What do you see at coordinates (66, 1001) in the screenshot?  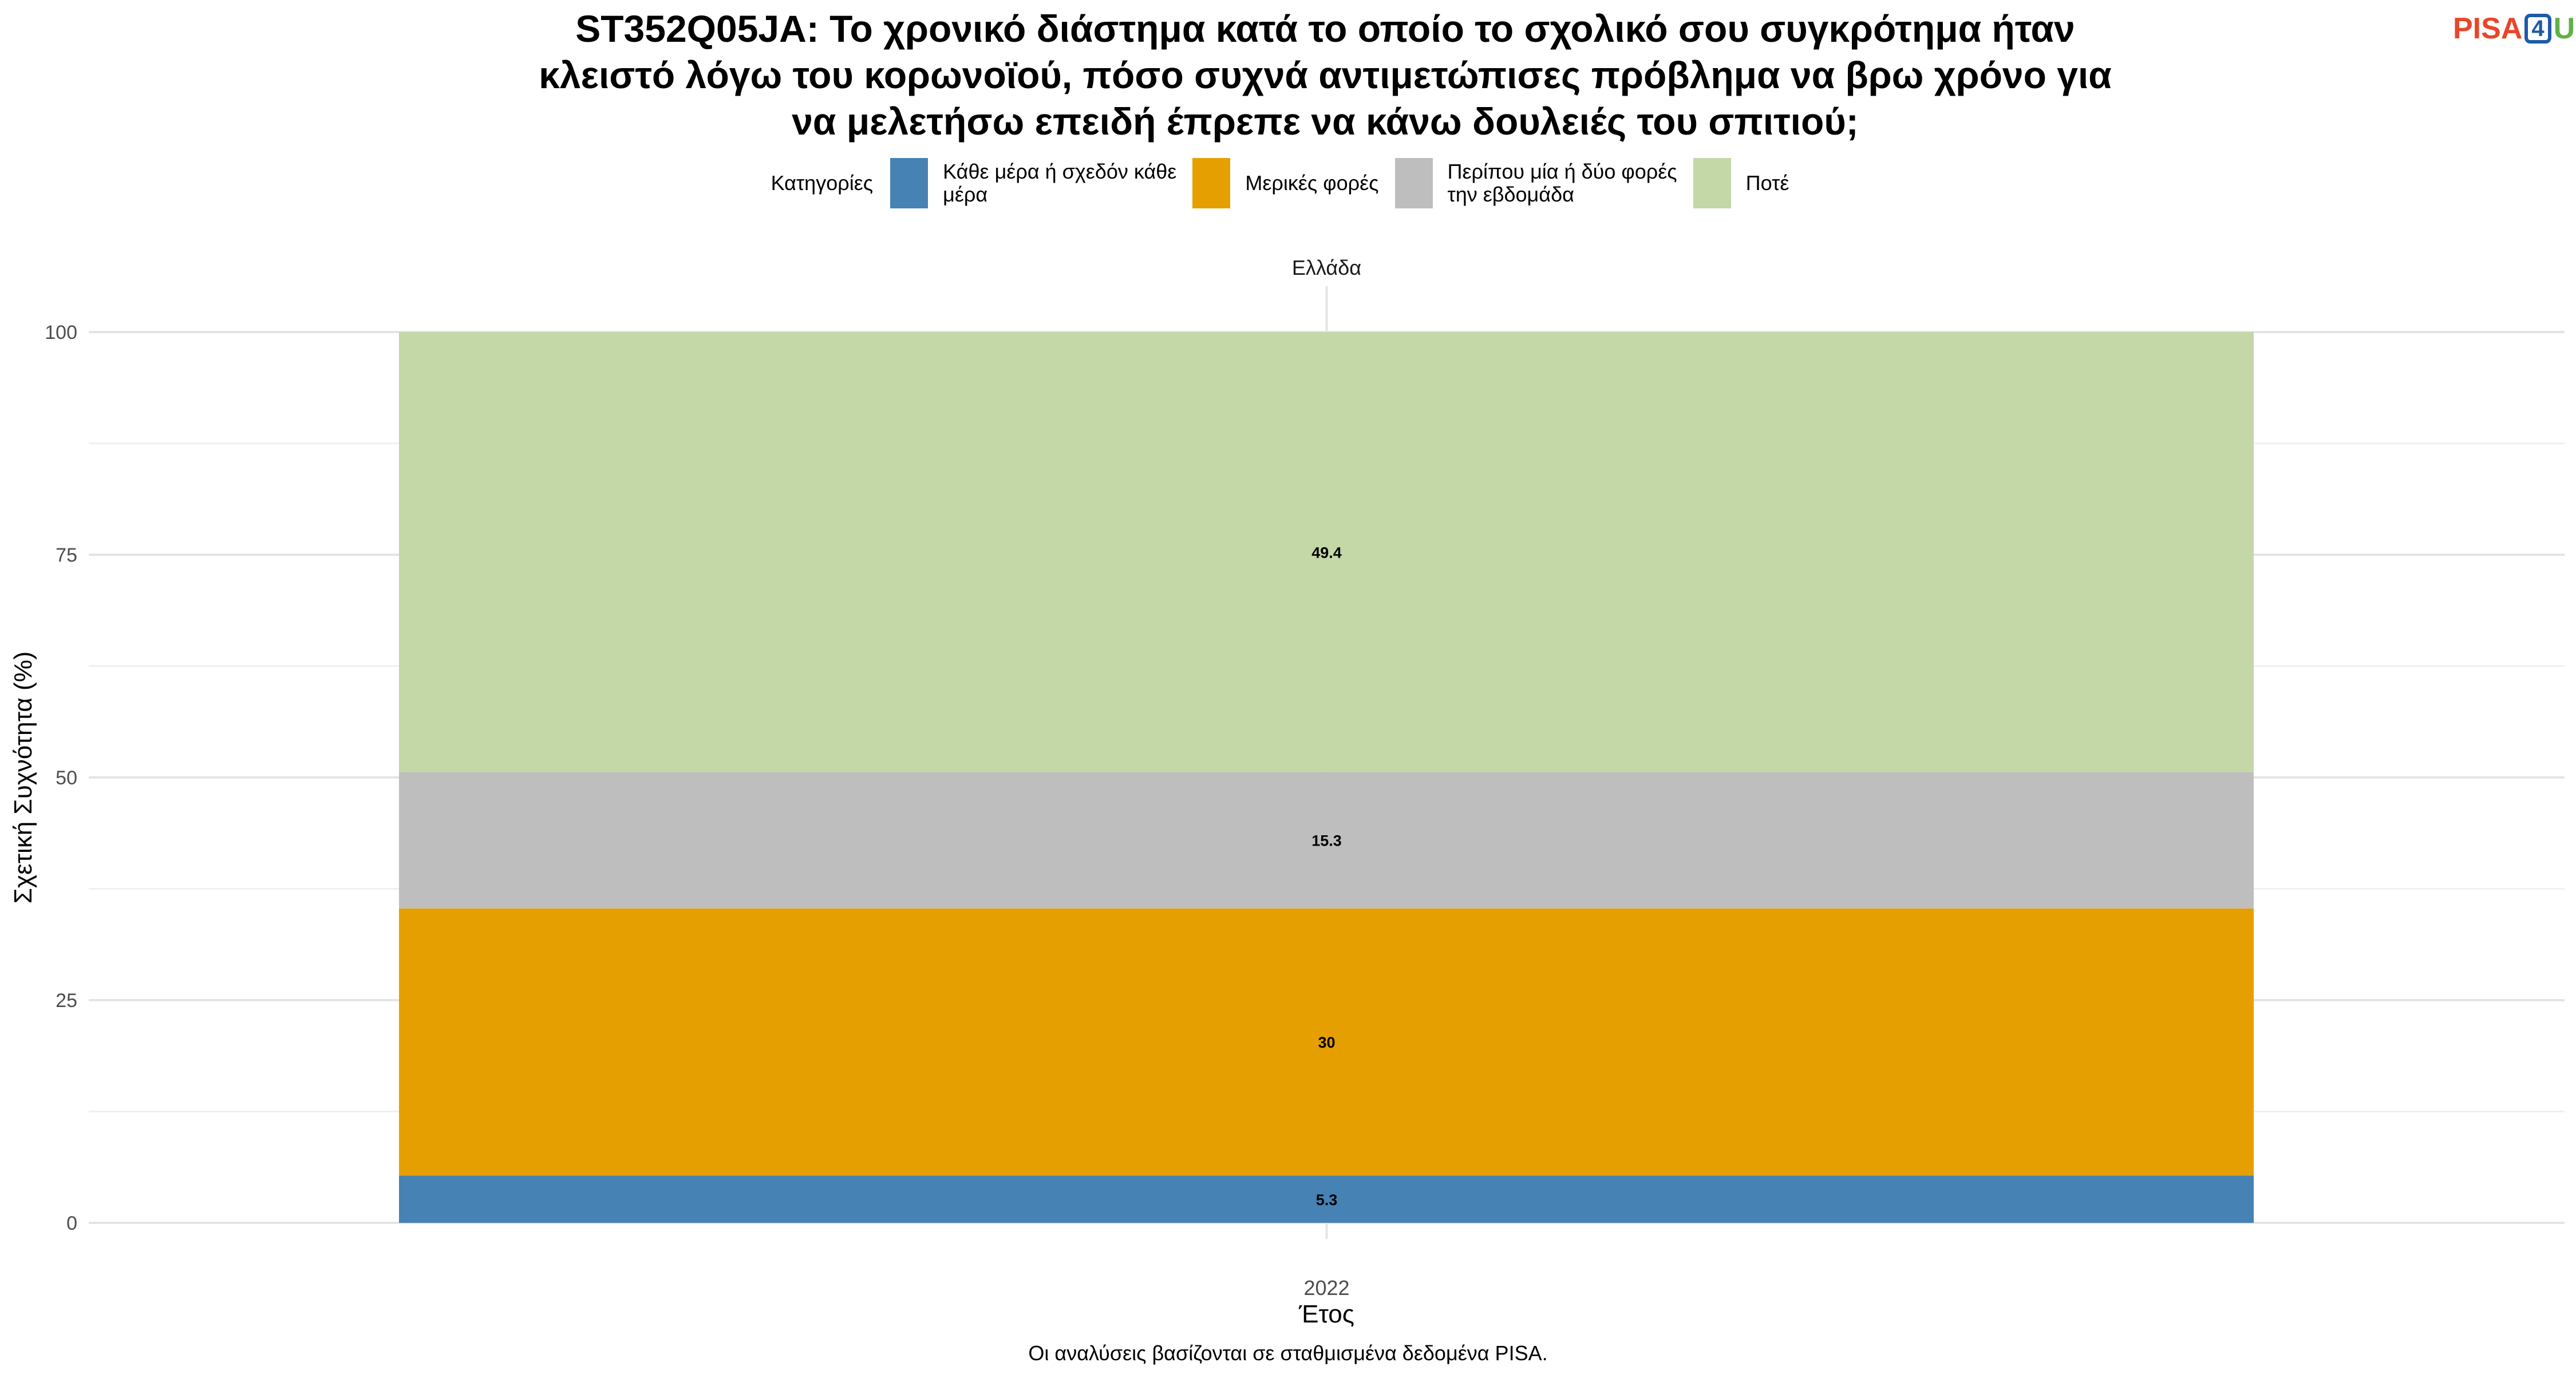 I see `y-tick-label: 25` at bounding box center [66, 1001].